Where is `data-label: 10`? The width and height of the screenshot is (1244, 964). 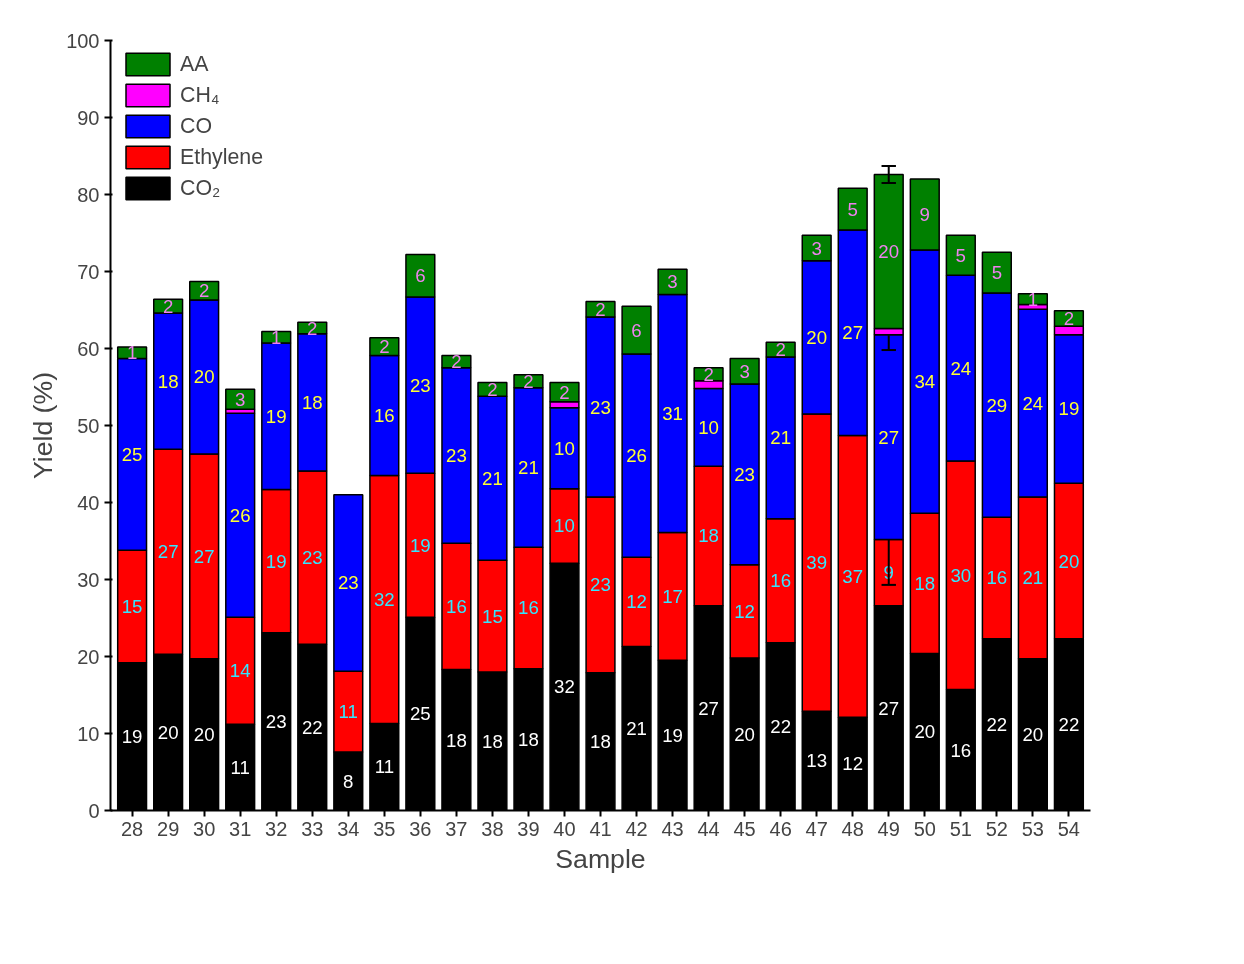 data-label: 10 is located at coordinates (564, 526).